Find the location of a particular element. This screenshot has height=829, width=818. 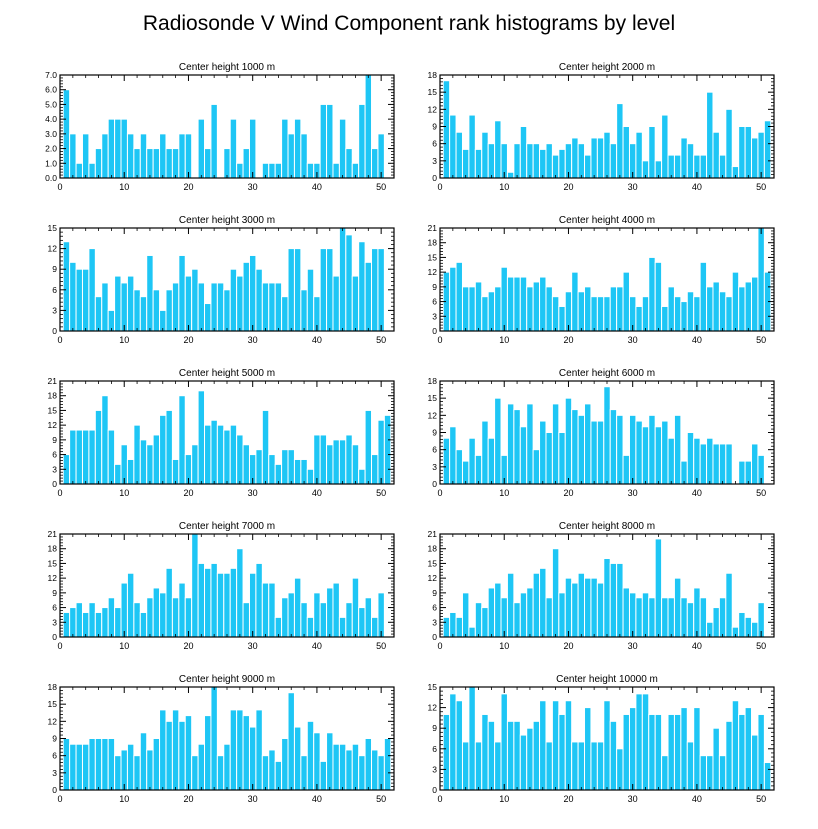

y-tick-label: 12 is located at coordinates (53, 425).